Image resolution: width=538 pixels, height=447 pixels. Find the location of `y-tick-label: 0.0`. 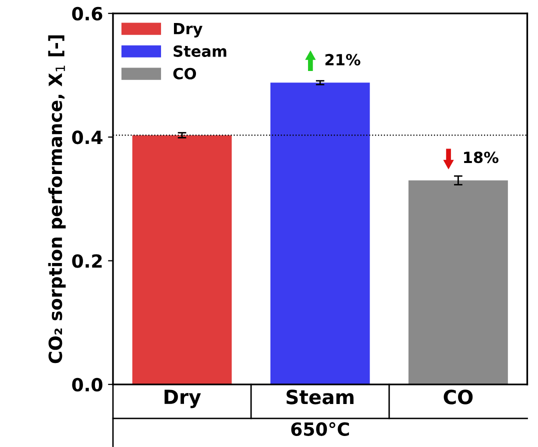

y-tick-label: 0.0 is located at coordinates (87, 385).